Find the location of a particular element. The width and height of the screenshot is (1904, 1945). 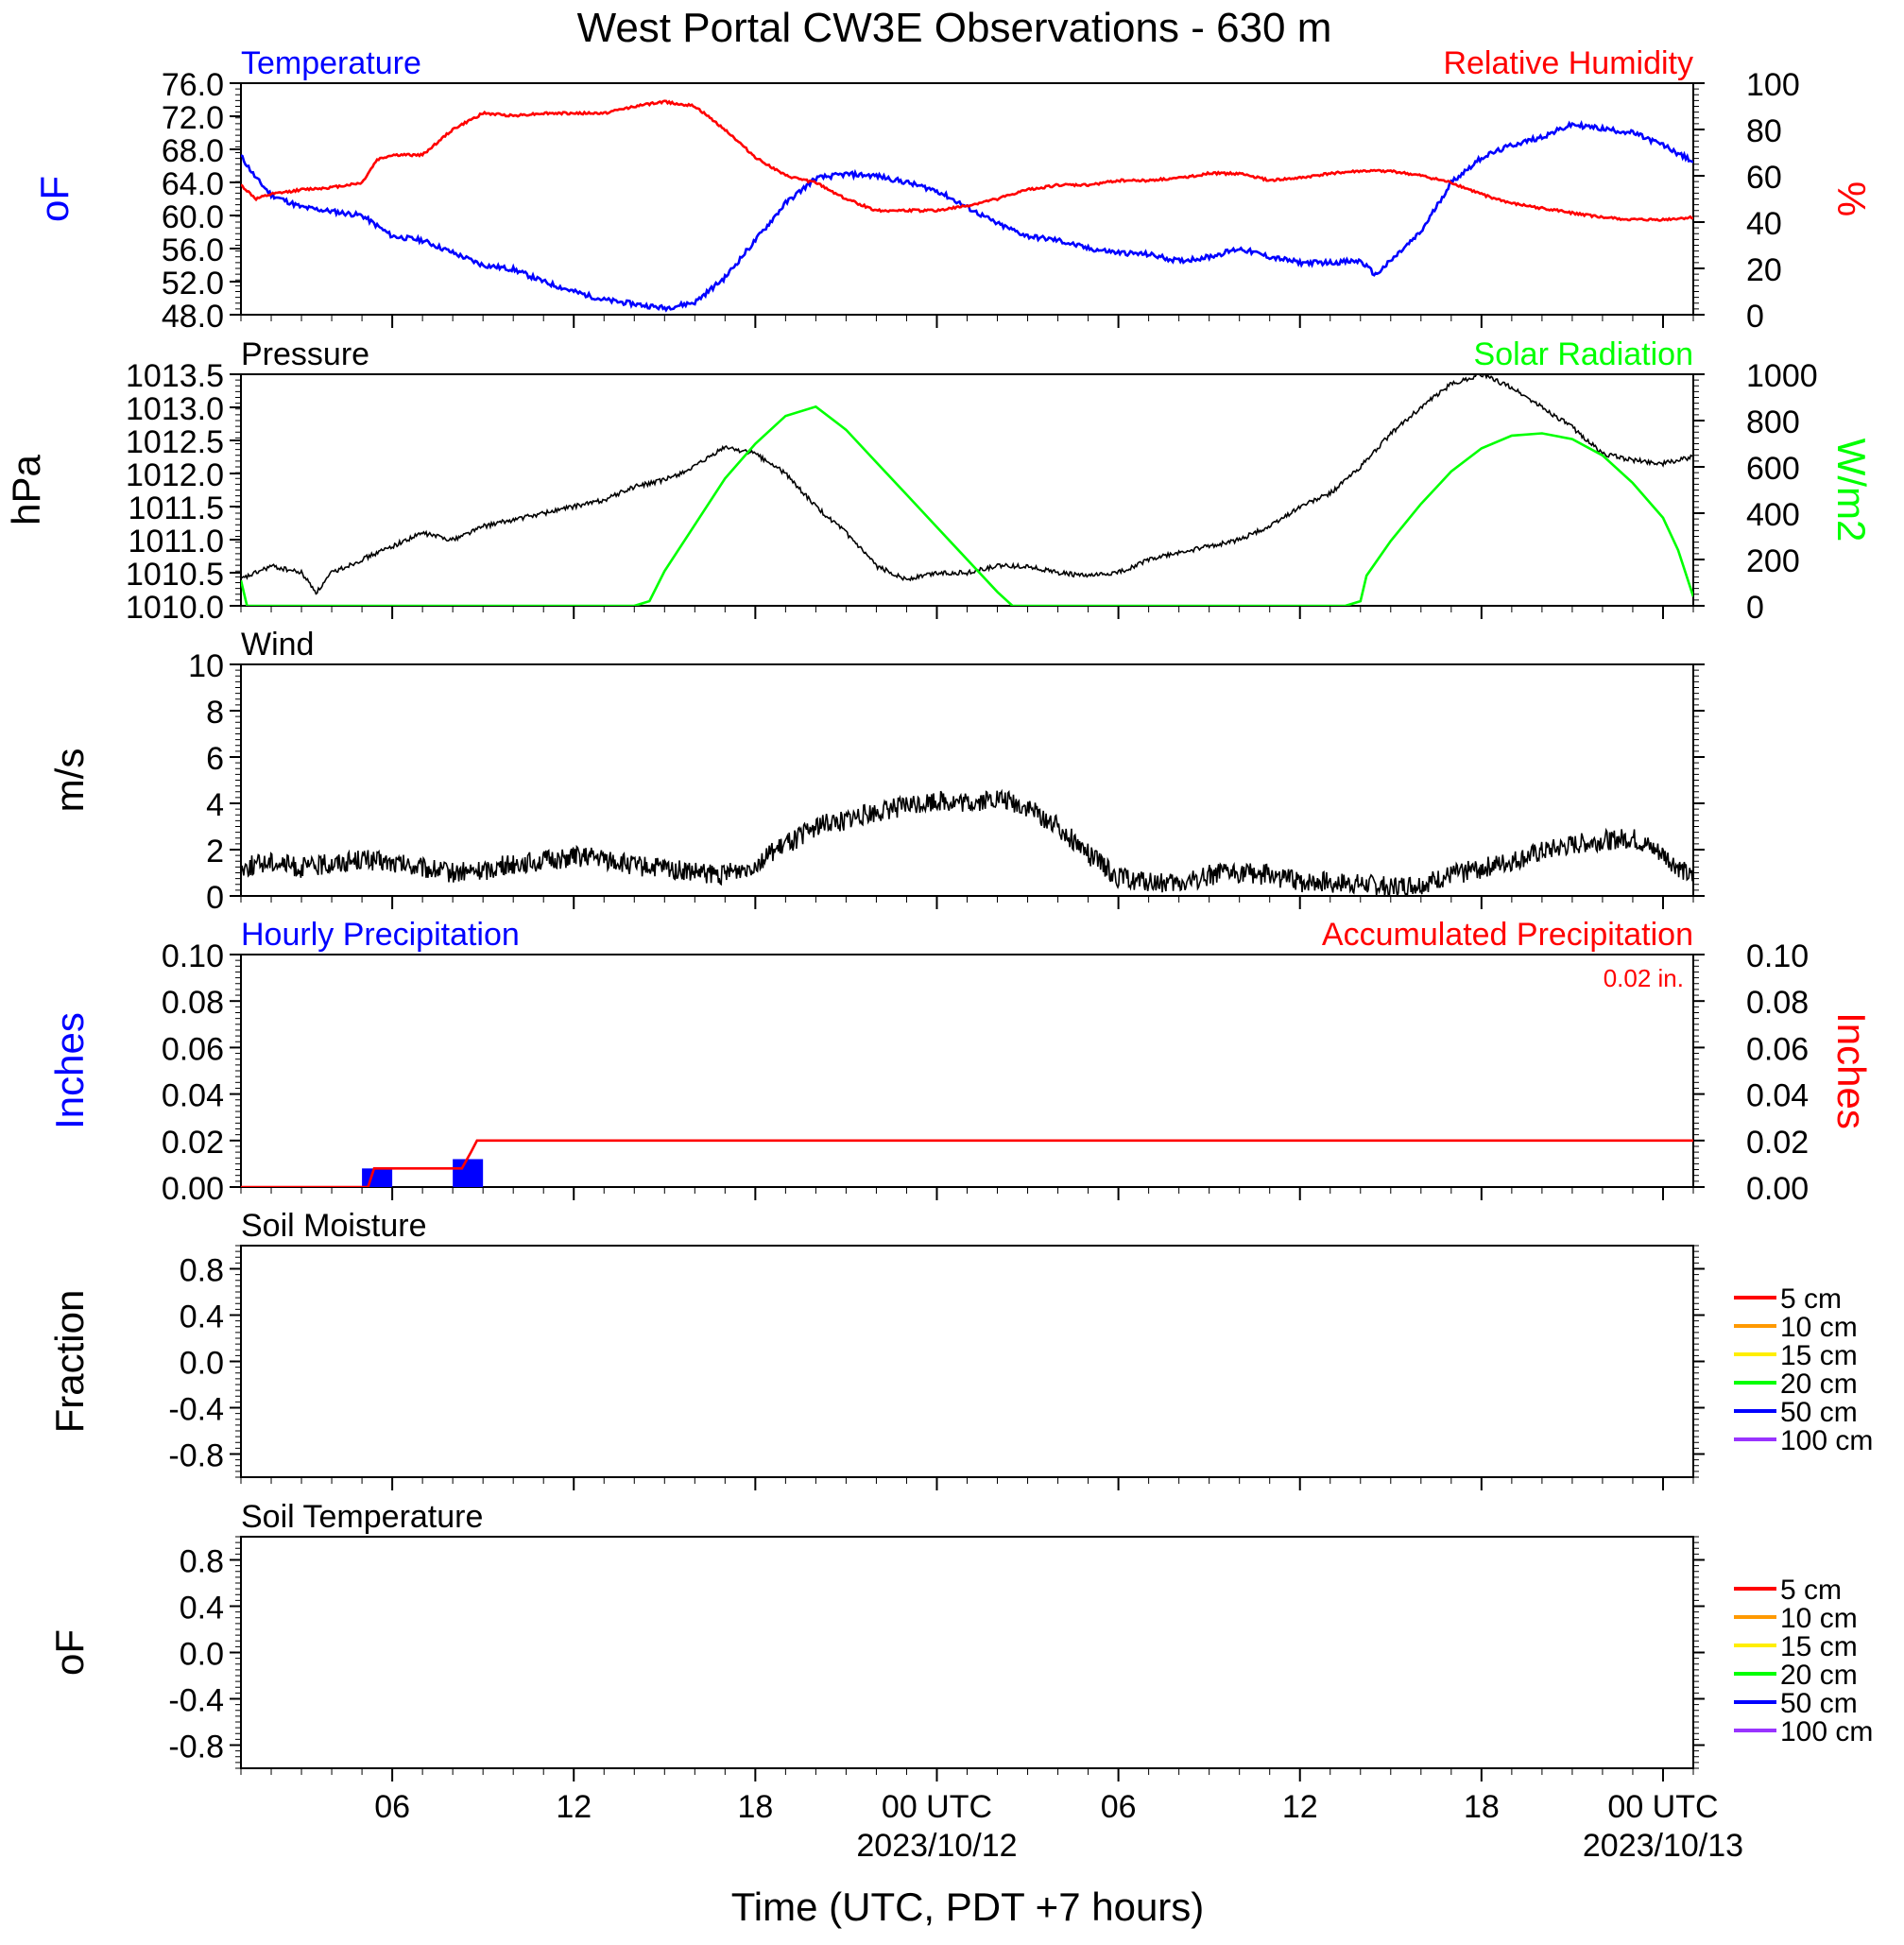

right-tick-label: 400 is located at coordinates (1773, 515).